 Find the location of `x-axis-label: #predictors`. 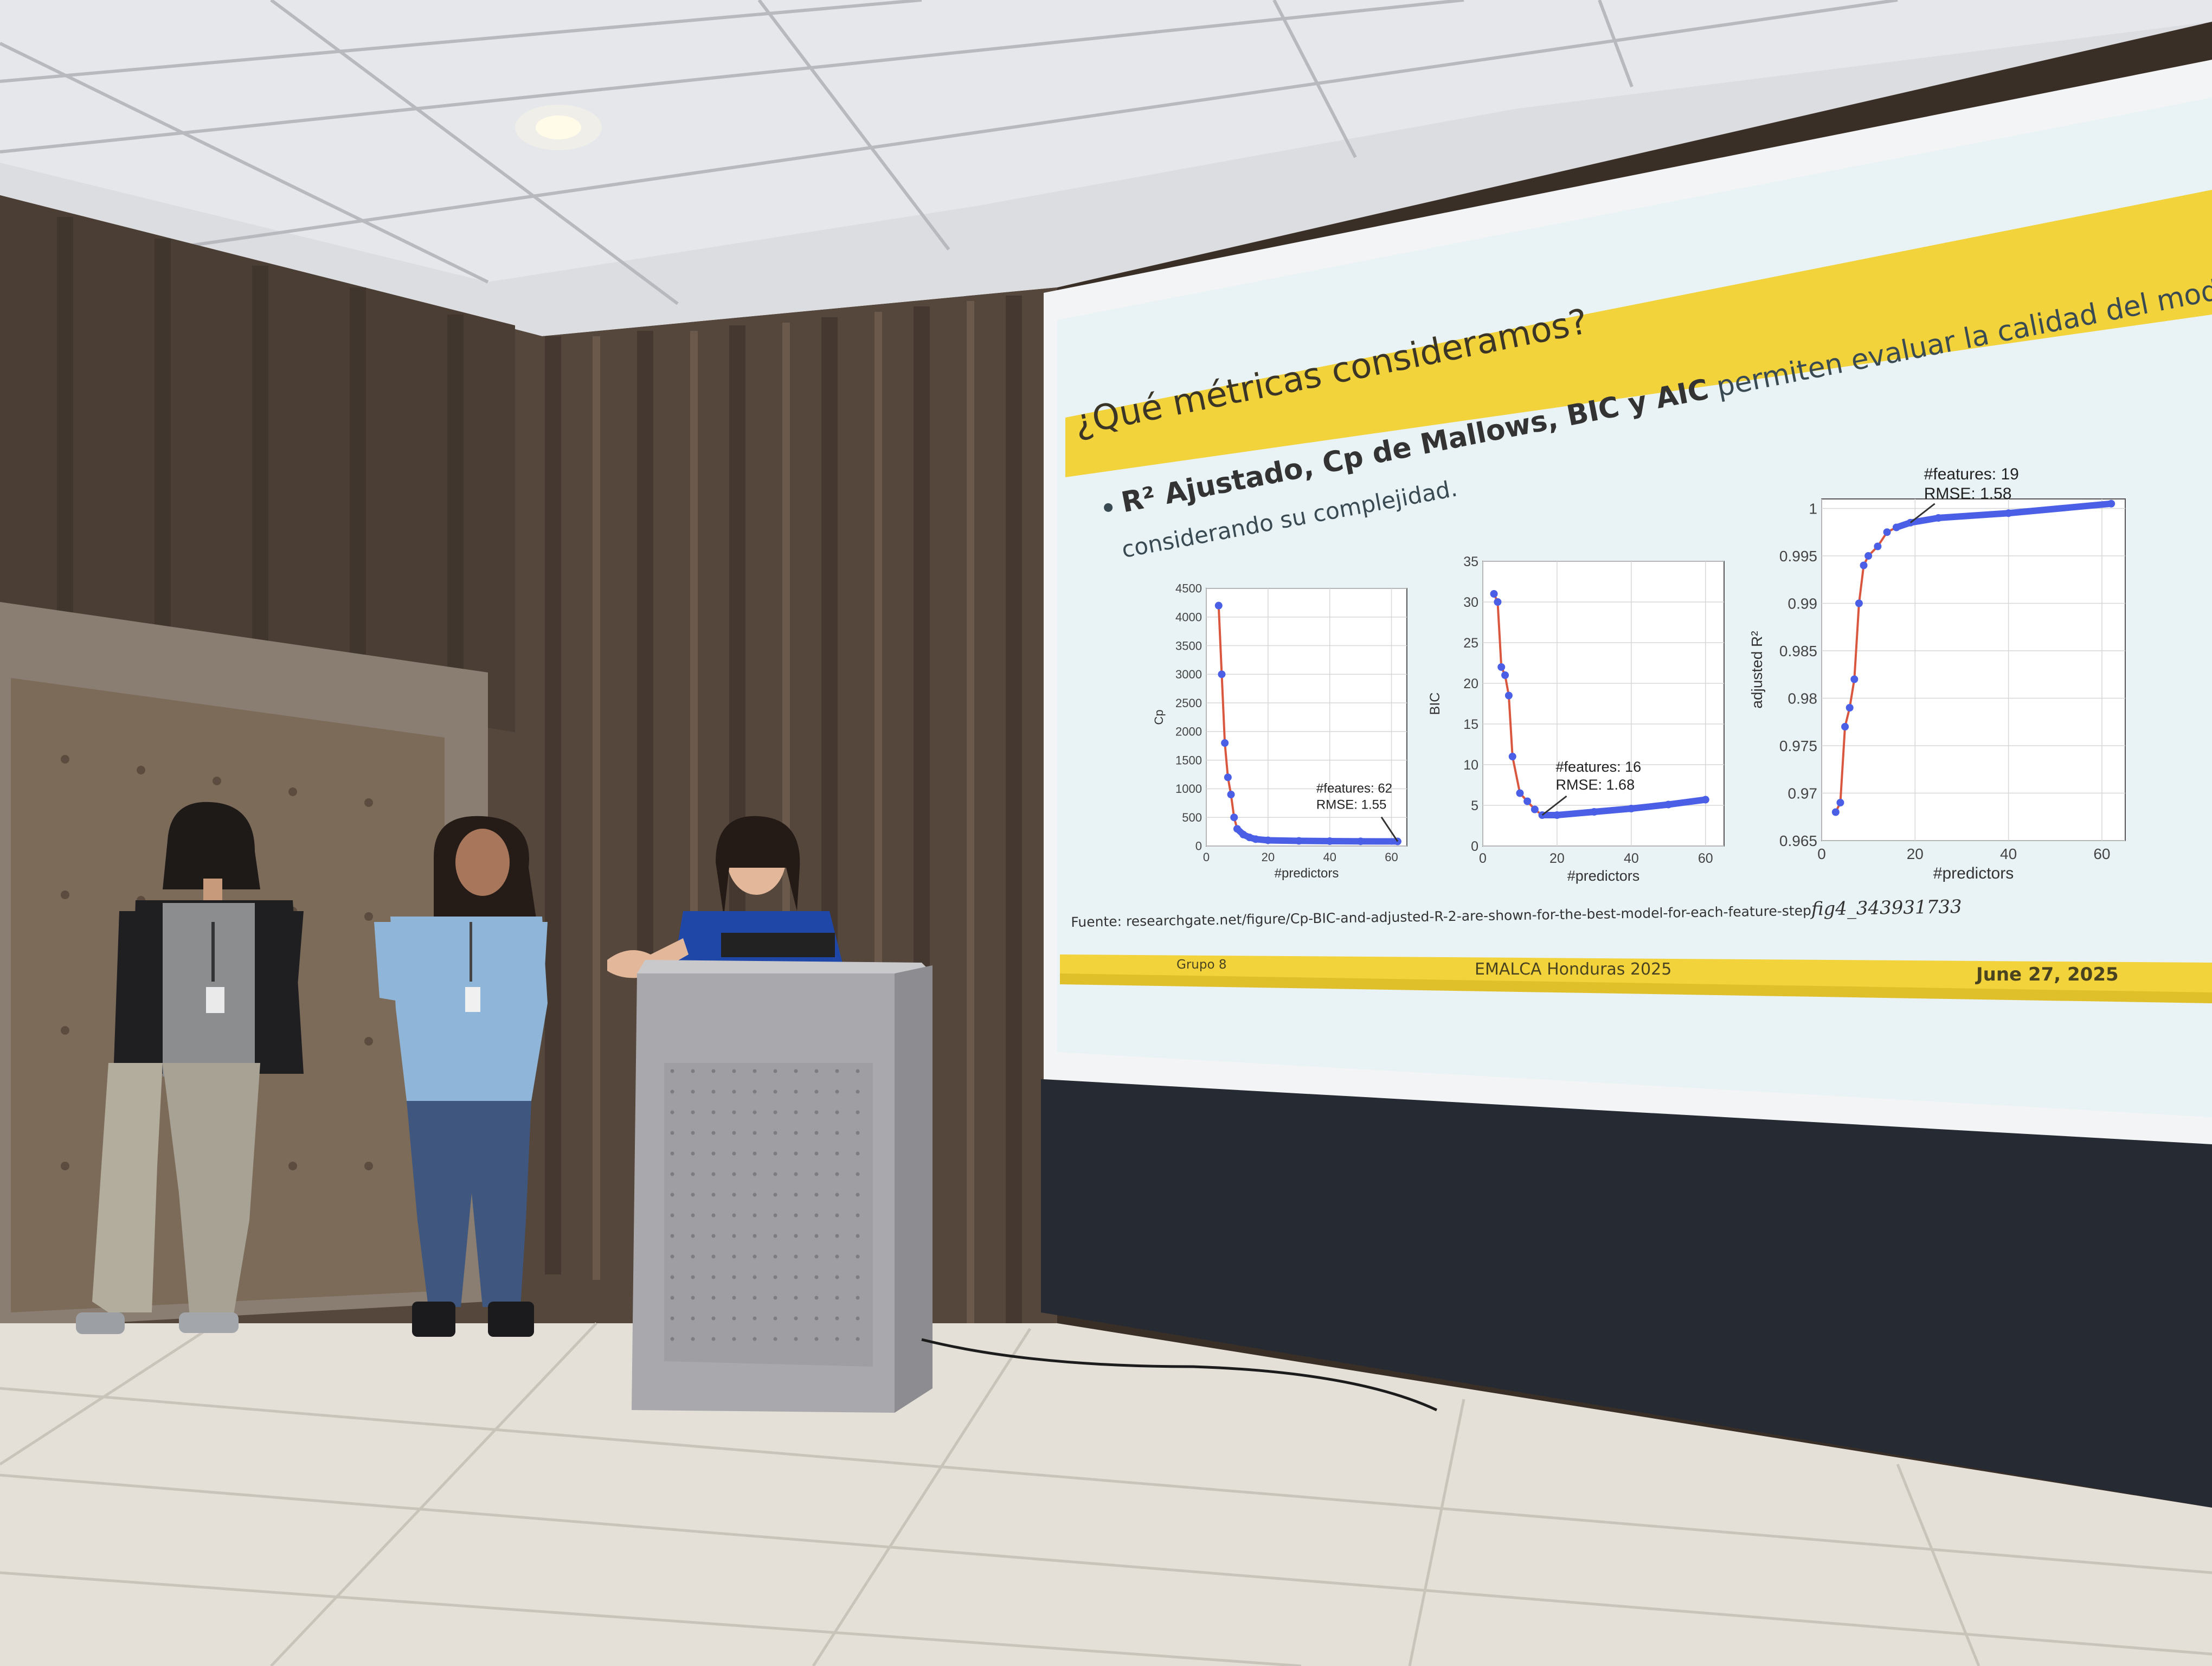

x-axis-label: #predictors is located at coordinates (1307, 874).